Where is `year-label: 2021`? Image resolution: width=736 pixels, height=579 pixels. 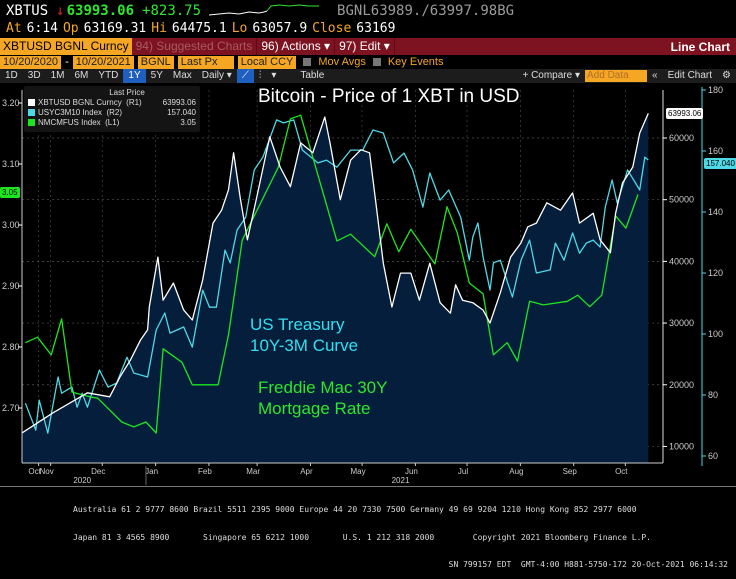
year-label: 2021 is located at coordinates (401, 480).